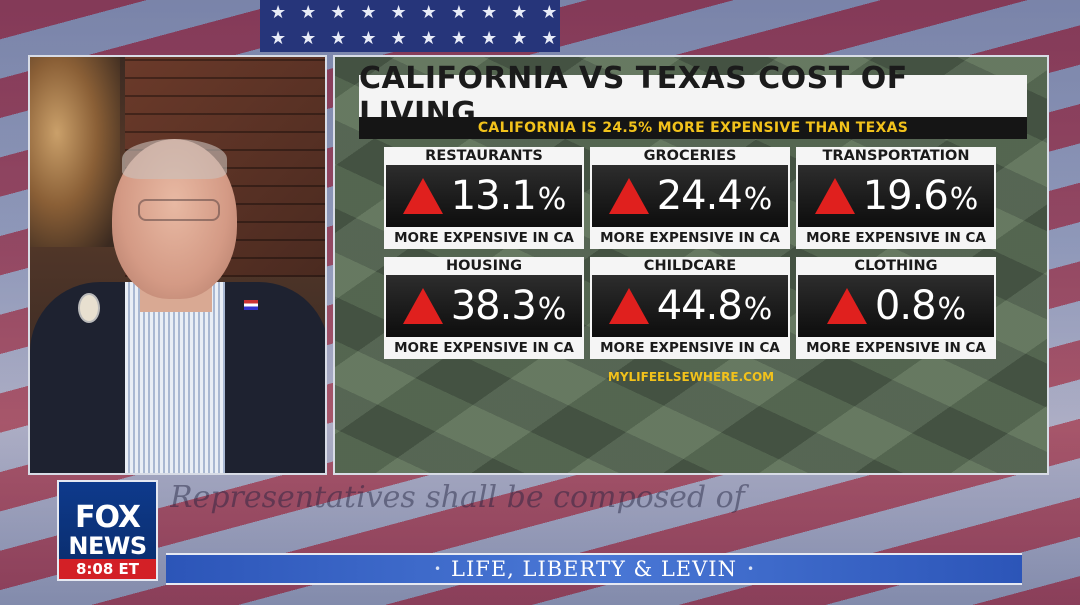 This screenshot has height=605, width=1080. I want to click on stat-percentage: 0.8%, so click(920, 306).